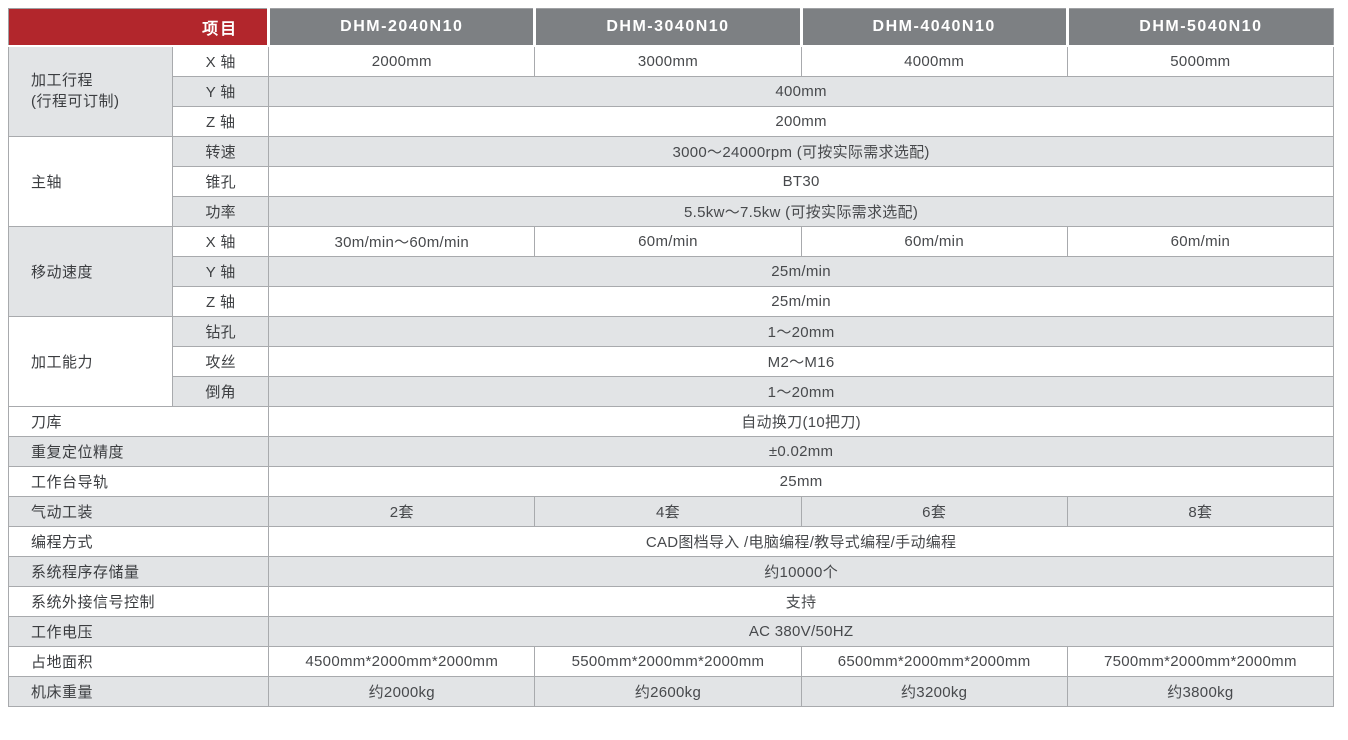 The width and height of the screenshot is (1348, 740). I want to click on row-spindle-rpm: 主轴 转速 3000～24000rpm (可按实际需求选配), so click(670, 181).